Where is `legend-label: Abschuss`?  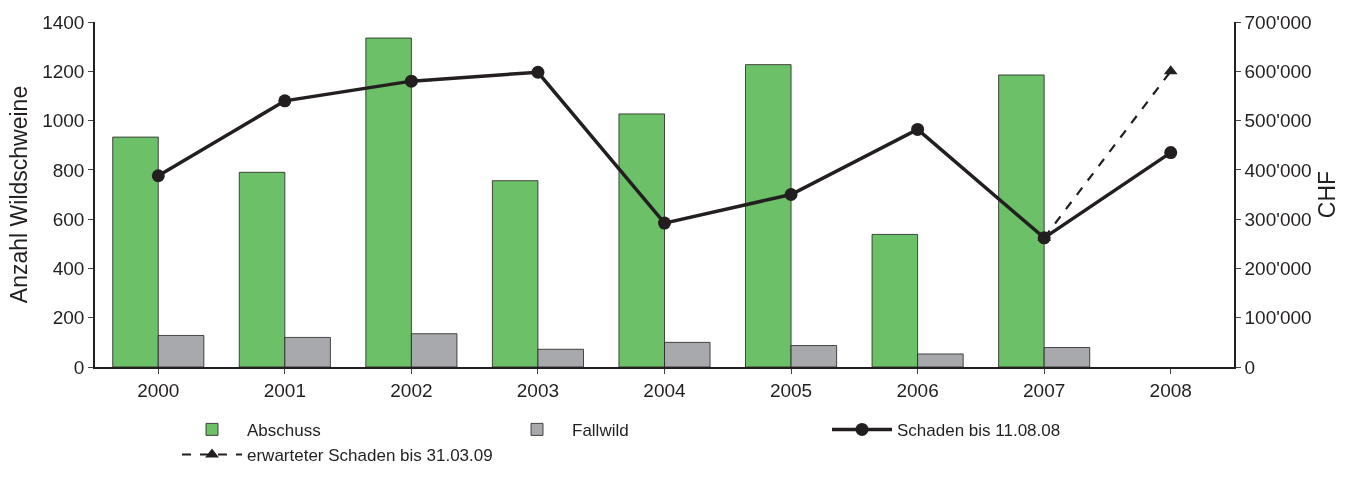
legend-label: Abschuss is located at coordinates (284, 431).